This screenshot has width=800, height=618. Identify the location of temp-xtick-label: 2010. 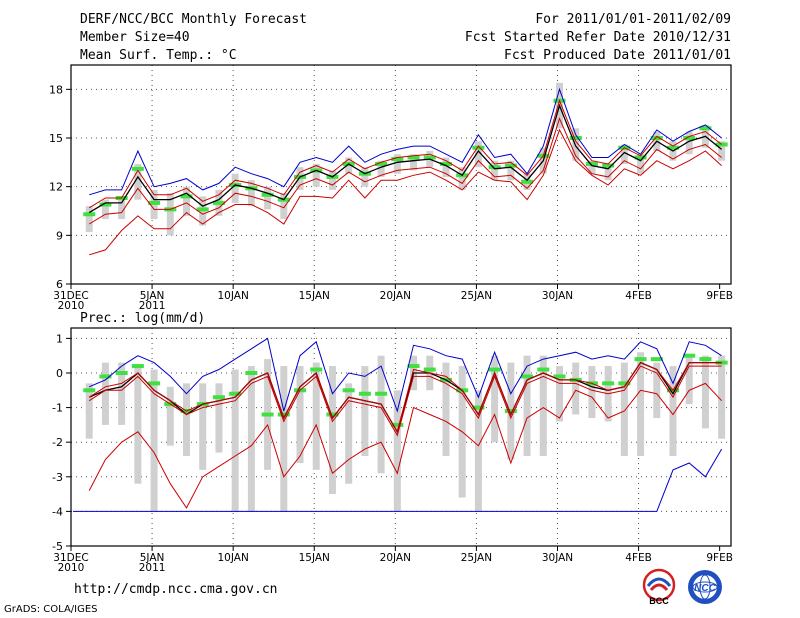
(71, 306).